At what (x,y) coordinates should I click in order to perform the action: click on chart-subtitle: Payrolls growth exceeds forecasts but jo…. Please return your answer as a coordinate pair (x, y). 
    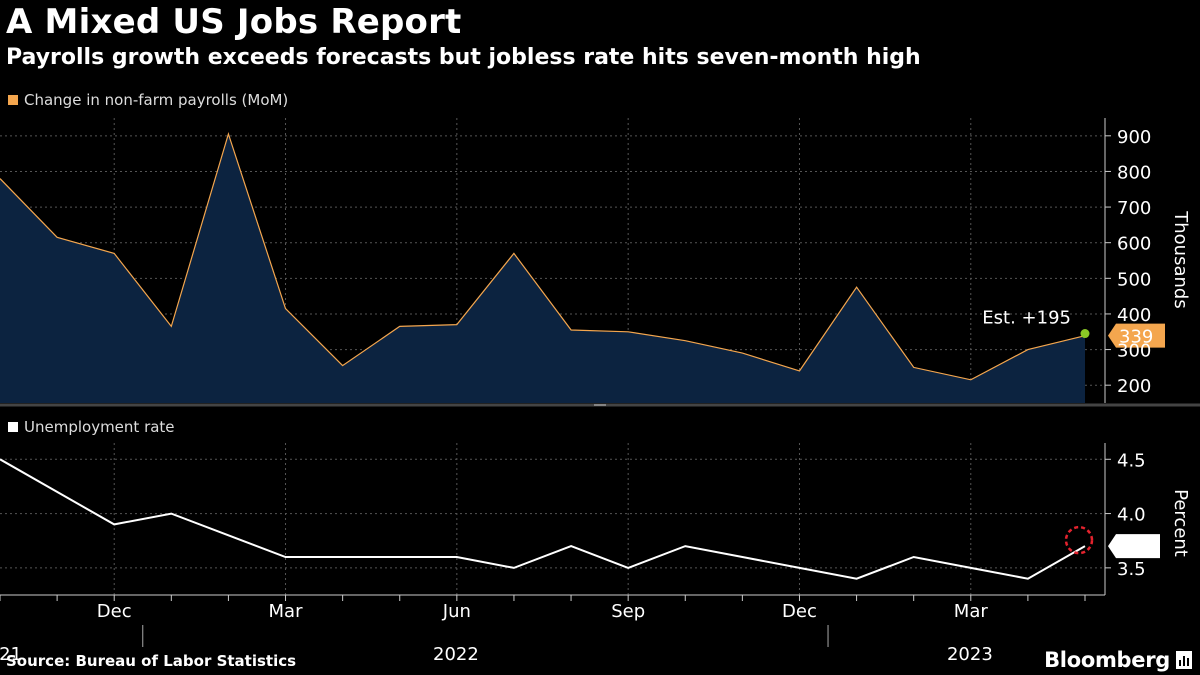
    Looking at the image, I should click on (463, 57).